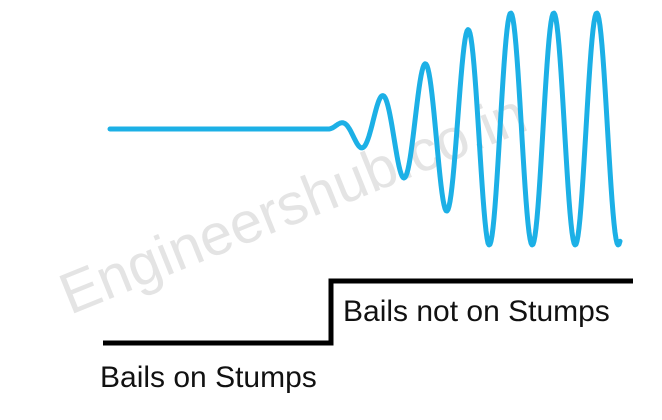 The image size is (662, 420). I want to click on bails-on-stumps-label: Bails on Stumps, so click(208, 377).